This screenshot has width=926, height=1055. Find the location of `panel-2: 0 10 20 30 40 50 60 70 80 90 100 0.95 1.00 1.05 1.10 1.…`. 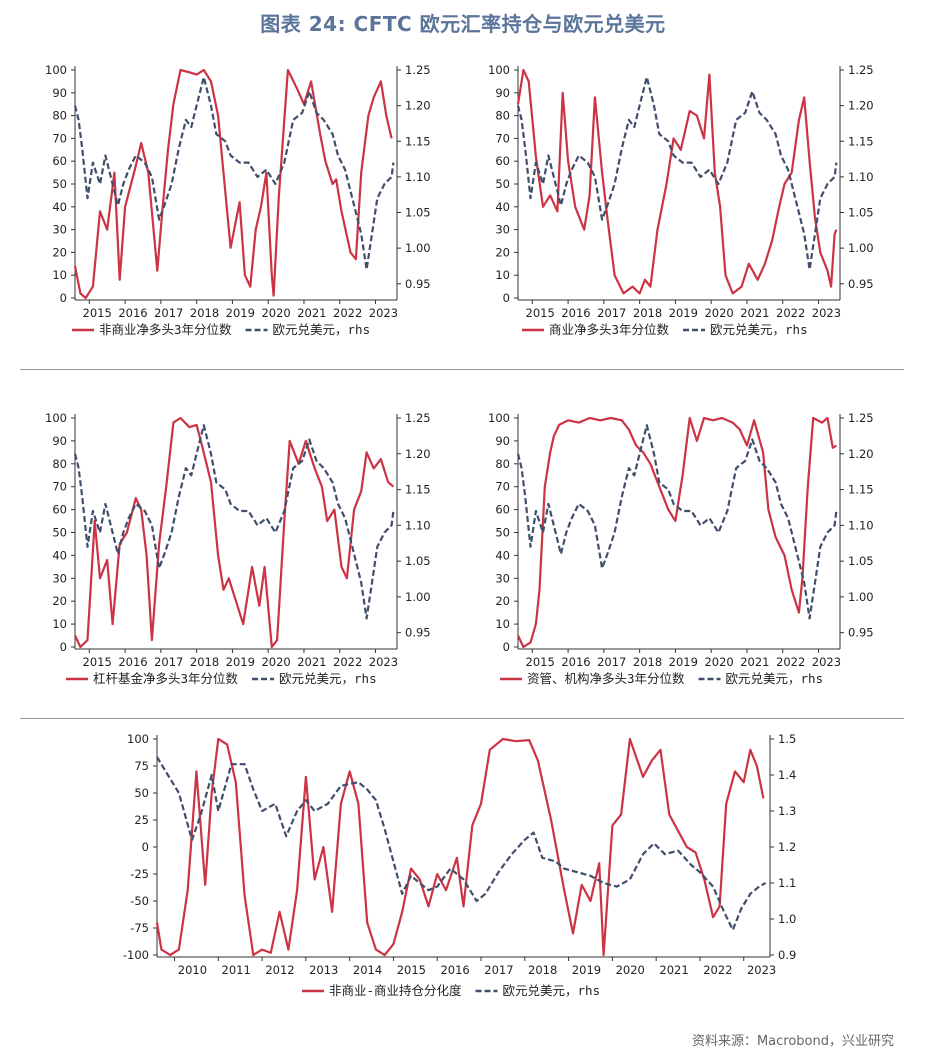

panel-2: 0 10 20 30 40 50 60 70 80 90 100 0.95 1.00 1.05 1.10 1.… is located at coordinates (681, 200).